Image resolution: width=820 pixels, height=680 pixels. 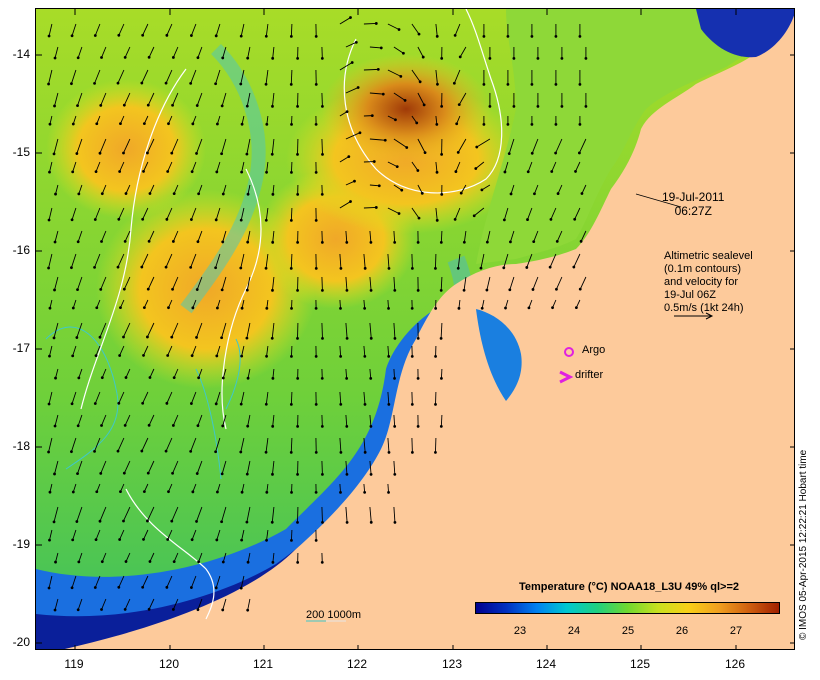 What do you see at coordinates (21, 152) in the screenshot?
I see `lat-label: -15` at bounding box center [21, 152].